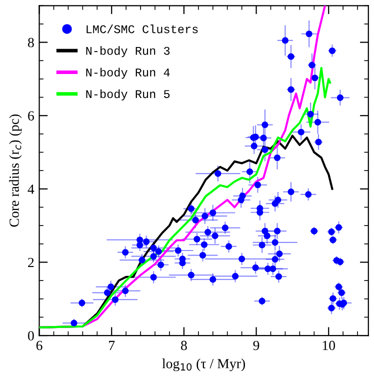 This screenshot has width=374, height=377. Describe the element at coordinates (142, 29) in the screenshot. I see `legend-label: LMC/SMC Clusters` at that location.